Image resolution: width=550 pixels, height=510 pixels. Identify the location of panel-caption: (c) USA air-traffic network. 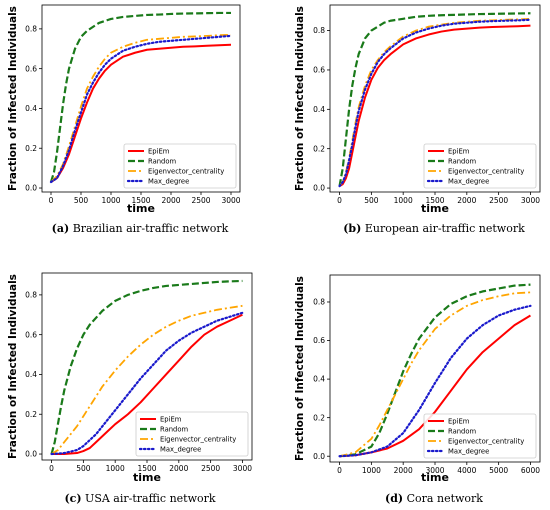
(139, 498).